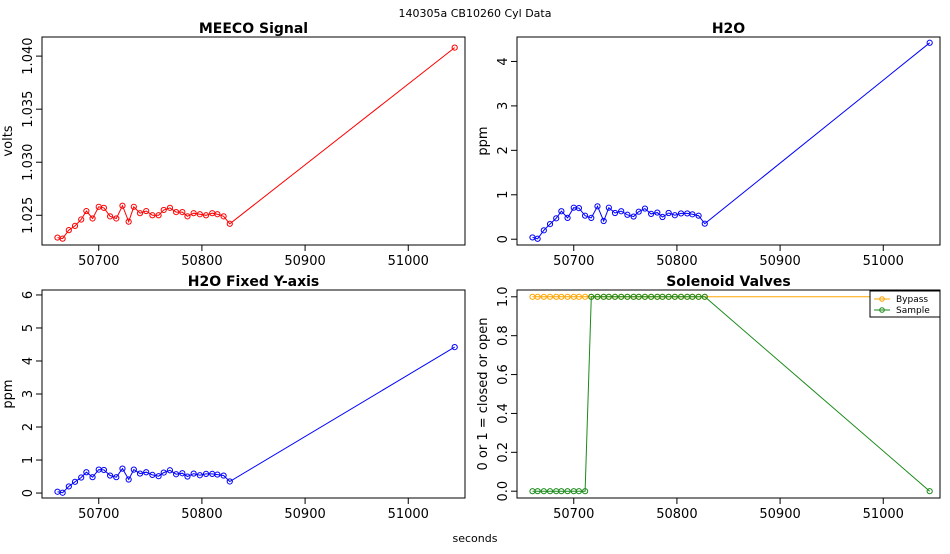  What do you see at coordinates (728, 282) in the screenshot?
I see `chart-title: Solenoid Valves` at bounding box center [728, 282].